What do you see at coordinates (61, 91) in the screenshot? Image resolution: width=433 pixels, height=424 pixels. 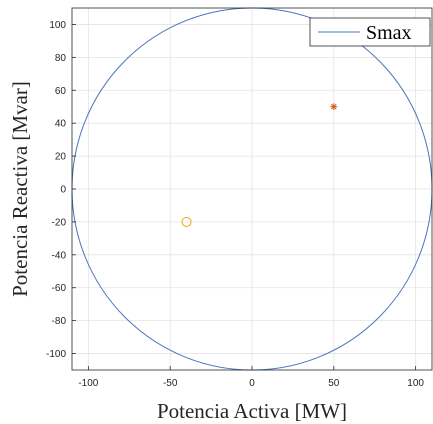 I see `y-tick-label: 60` at bounding box center [61, 91].